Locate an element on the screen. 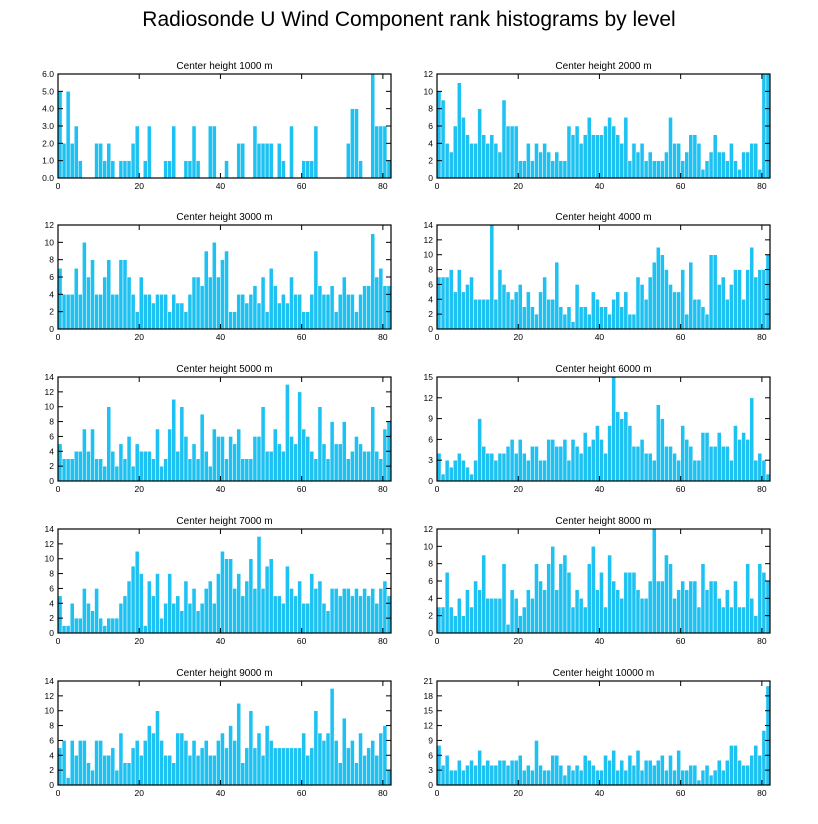 The height and width of the screenshot is (824, 818). y-tick-label: 15 is located at coordinates (429, 377).